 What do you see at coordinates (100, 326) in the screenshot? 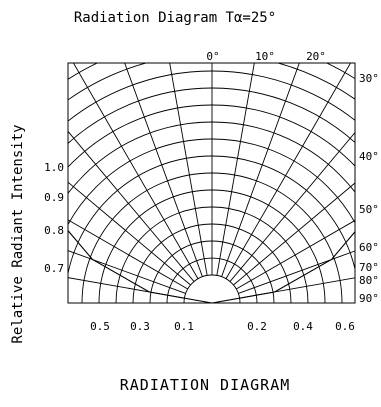
I see `bottom-left-label-0: 0.5` at bounding box center [100, 326].